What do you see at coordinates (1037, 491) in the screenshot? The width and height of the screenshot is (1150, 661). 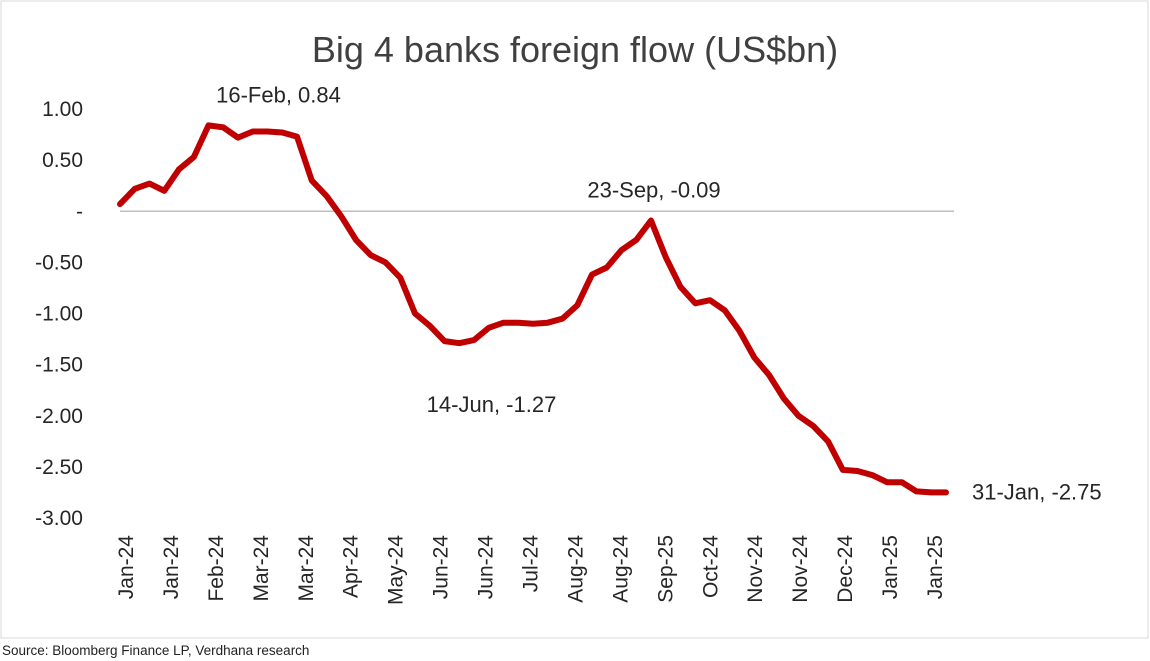 I see `data-label: 31-Jan, -2.75` at bounding box center [1037, 491].